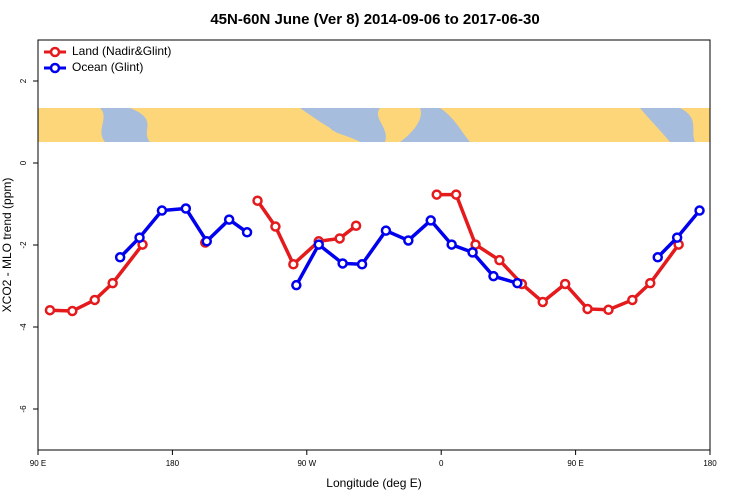 The width and height of the screenshot is (750, 500). What do you see at coordinates (23, 162) in the screenshot?
I see `y-tick-label: 0` at bounding box center [23, 162].